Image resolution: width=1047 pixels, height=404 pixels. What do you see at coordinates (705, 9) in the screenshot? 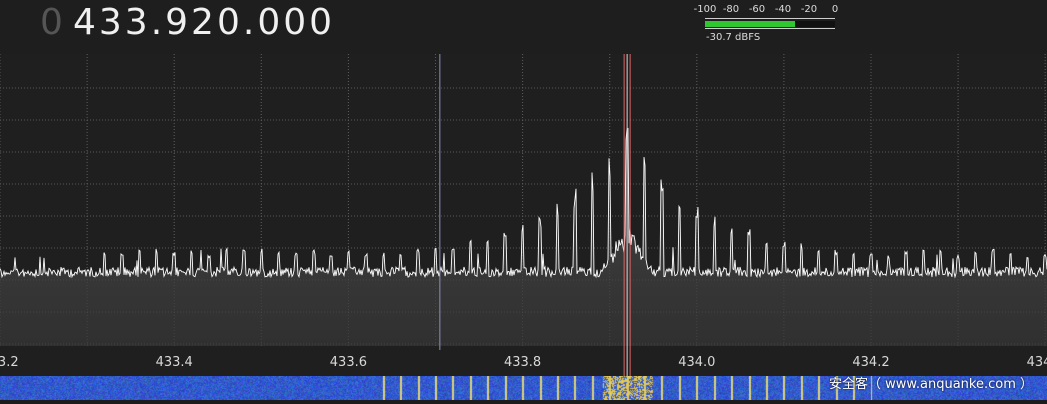
I see `meter-scale-label: -100` at bounding box center [705, 9].